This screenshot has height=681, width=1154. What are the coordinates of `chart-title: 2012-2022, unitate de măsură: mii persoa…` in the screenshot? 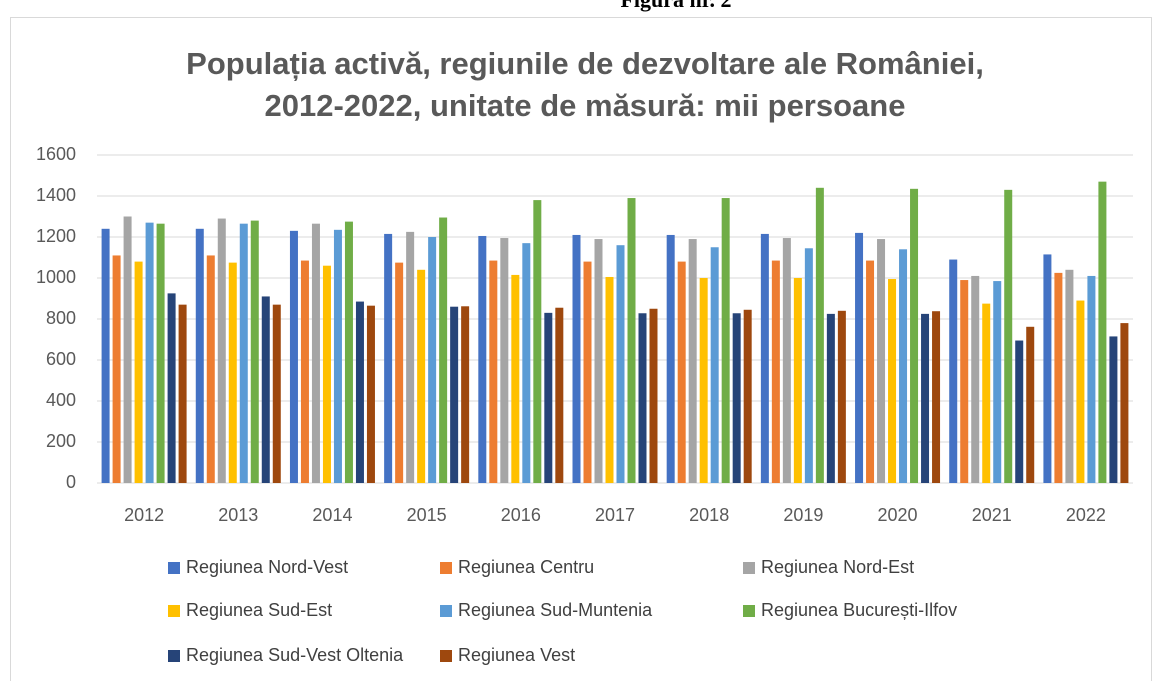 It's located at (585, 105).